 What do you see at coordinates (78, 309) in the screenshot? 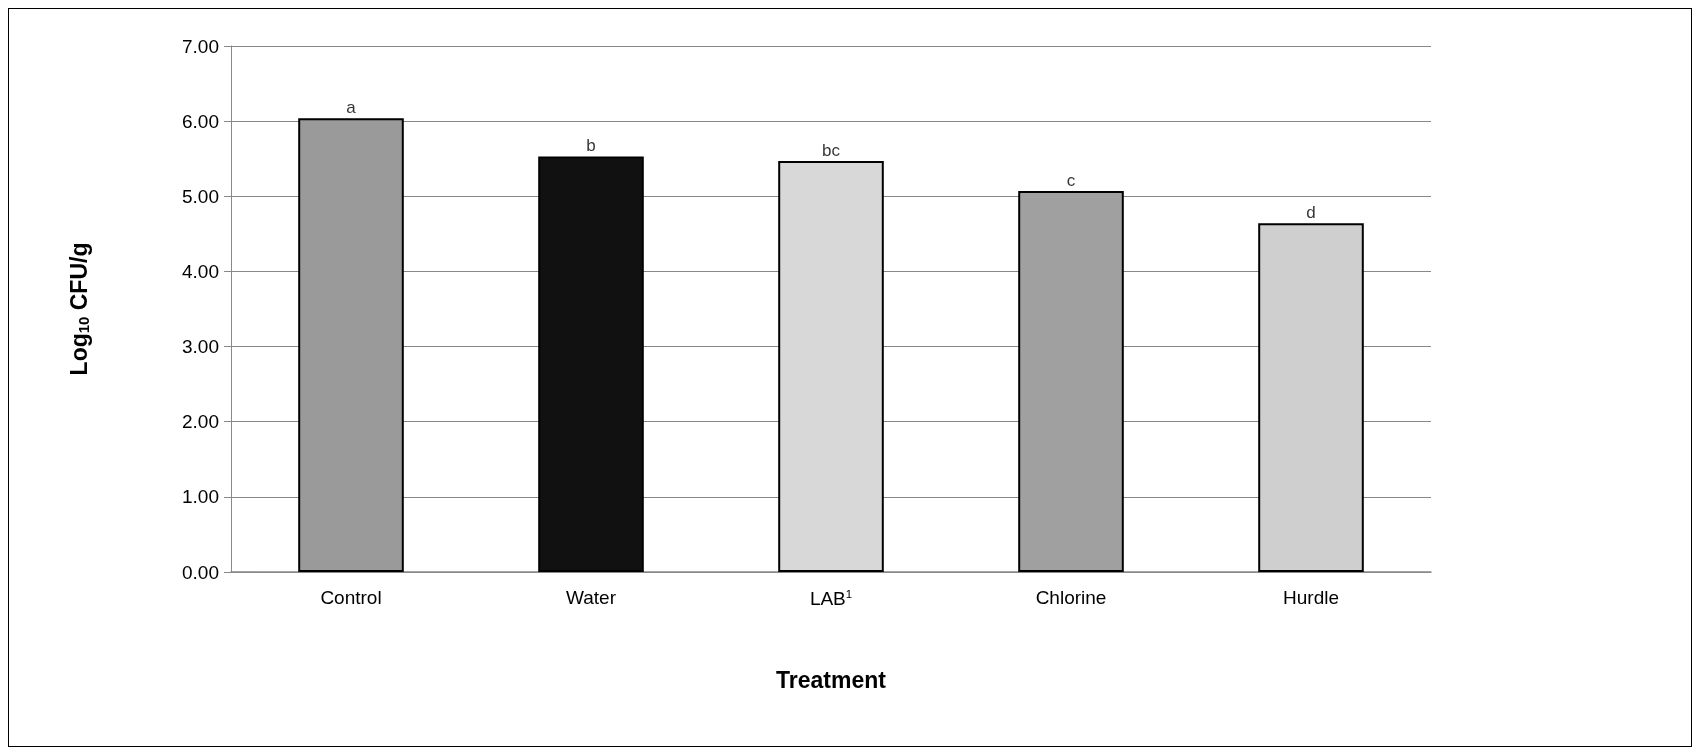
I see `y-axis-title: Log10 CFU/g` at bounding box center [78, 309].